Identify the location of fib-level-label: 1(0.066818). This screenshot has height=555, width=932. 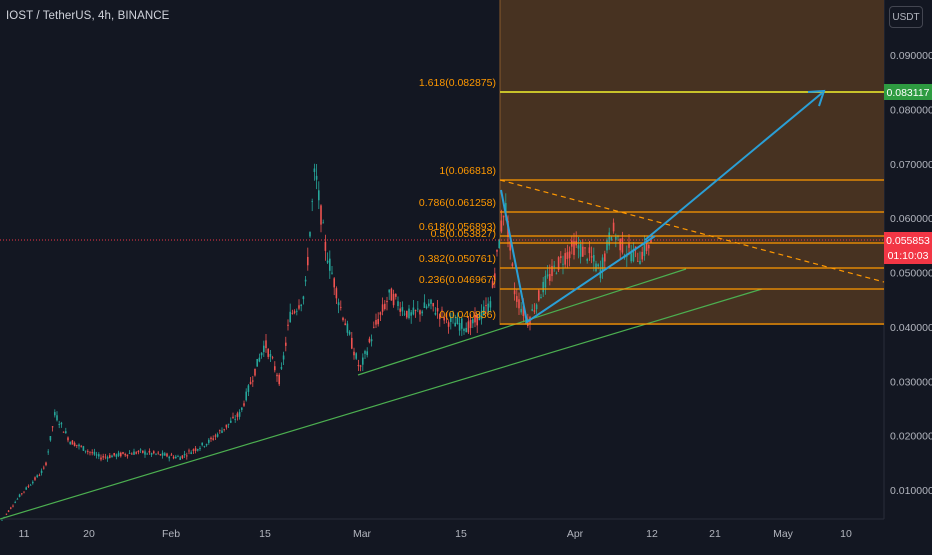
(467, 171).